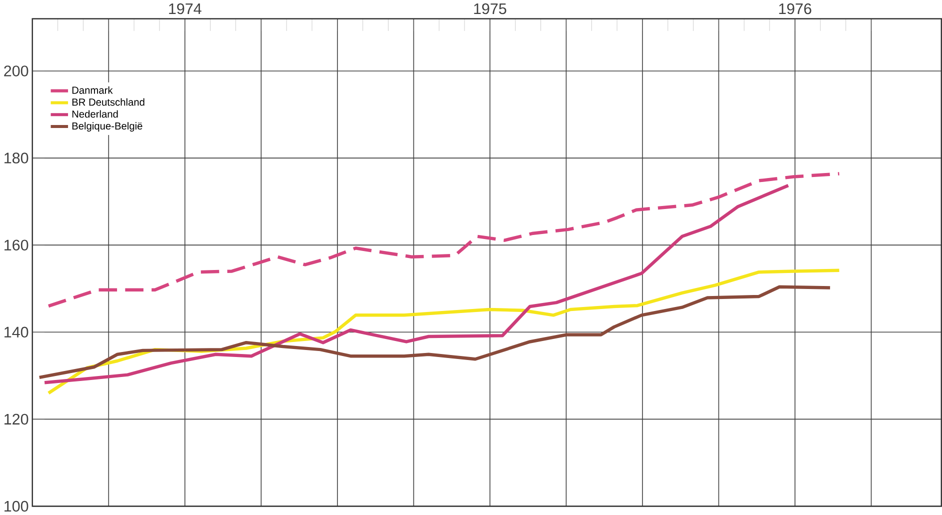  I want to click on y-tick-label: 180, so click(16, 158).